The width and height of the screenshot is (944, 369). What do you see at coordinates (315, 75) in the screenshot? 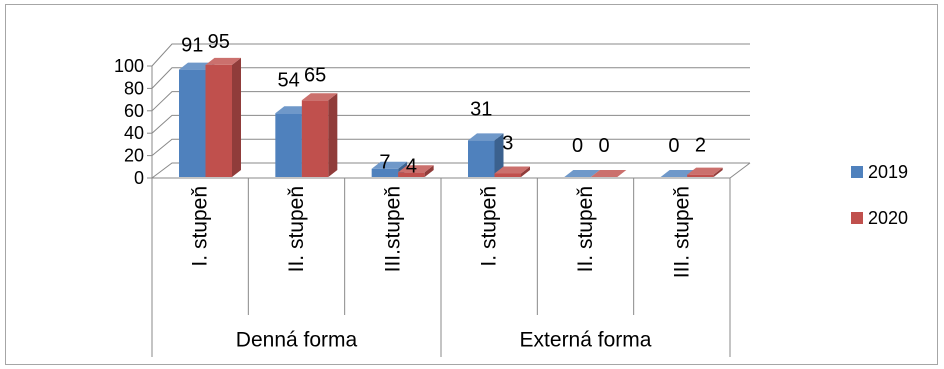
I see `data-label: 65` at bounding box center [315, 75].